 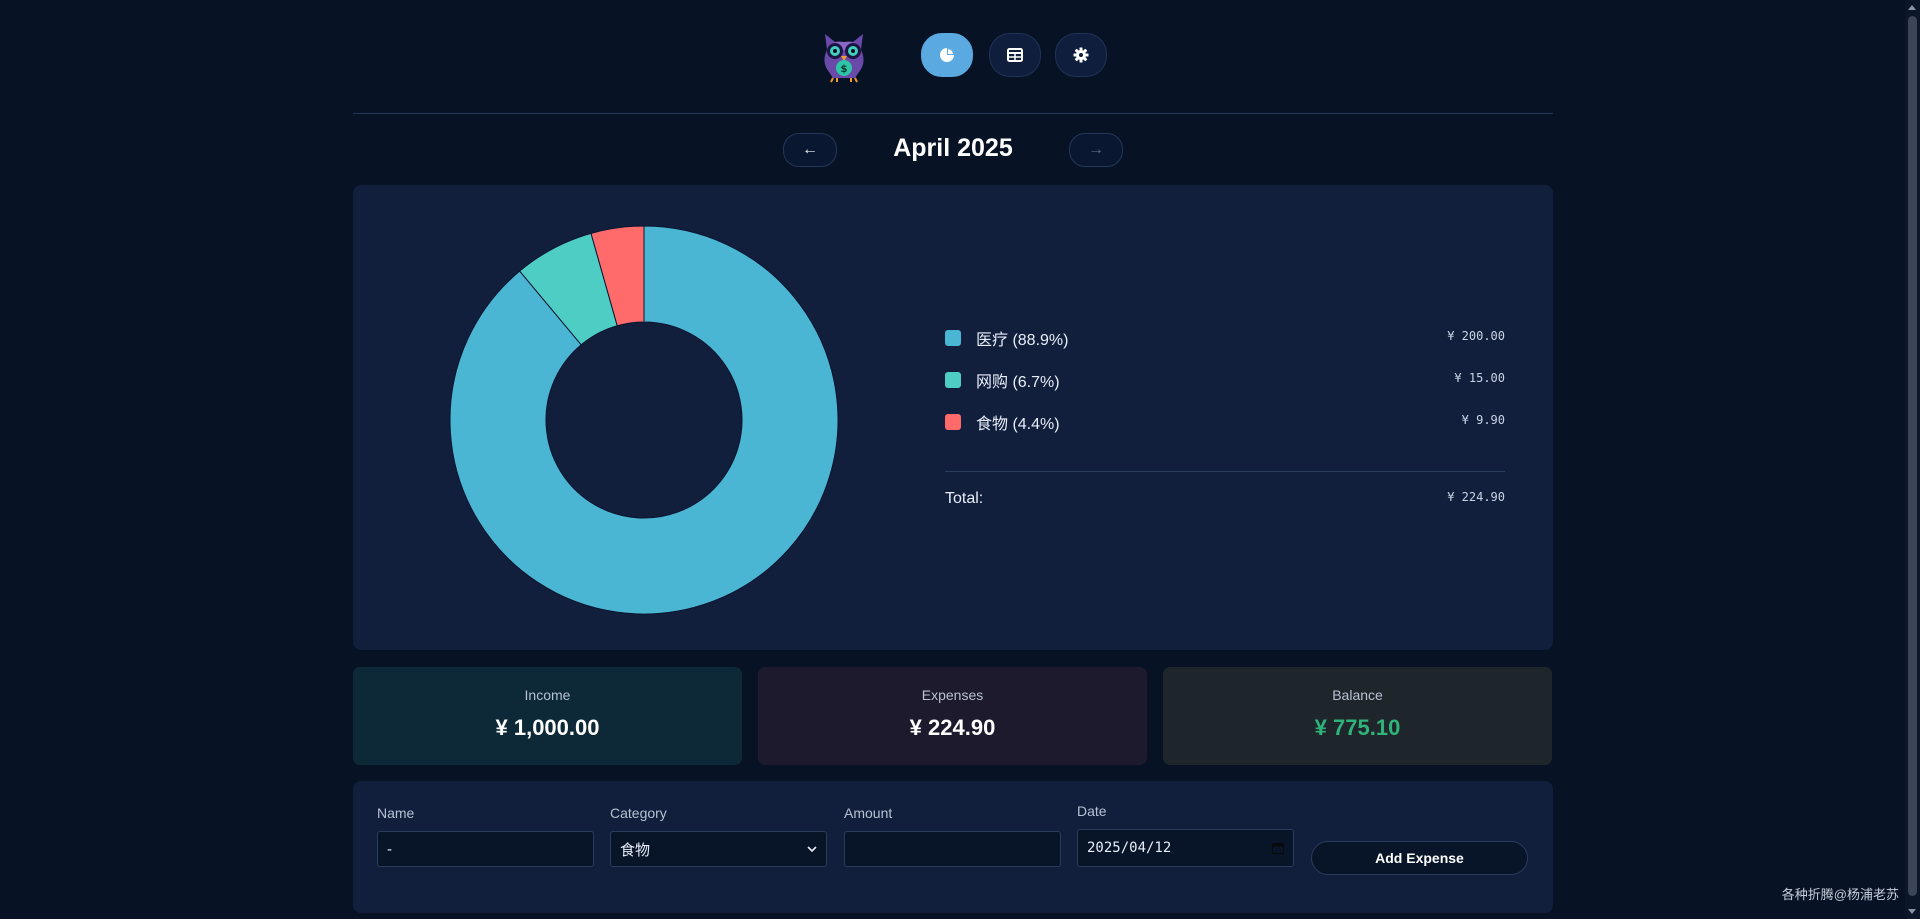 What do you see at coordinates (1185, 848) in the screenshot?
I see `date-input: 2025/04/12` at bounding box center [1185, 848].